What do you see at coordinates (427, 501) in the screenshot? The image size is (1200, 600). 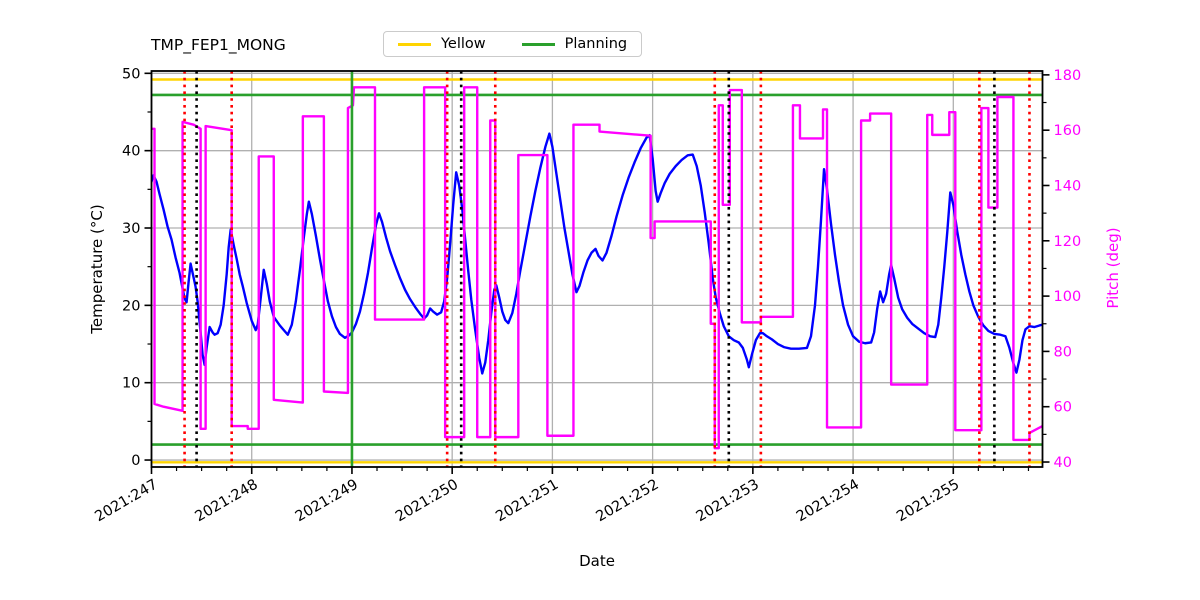 I see `x-tick-label: 2021:250` at bounding box center [427, 501].